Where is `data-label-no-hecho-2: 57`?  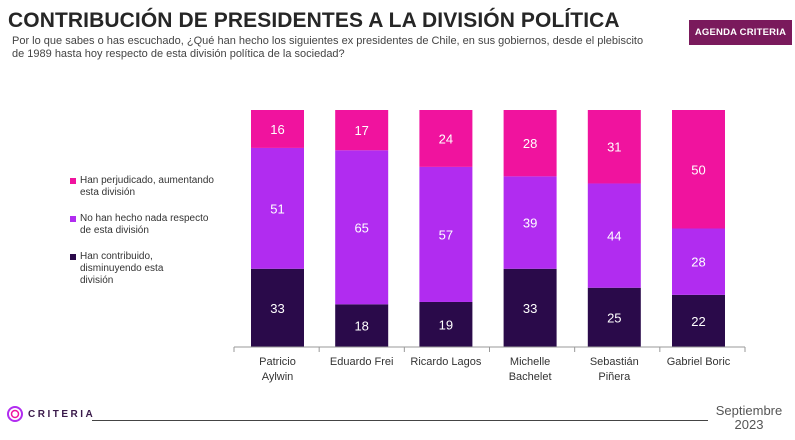
data-label-no-hecho-2: 57 is located at coordinates (446, 234).